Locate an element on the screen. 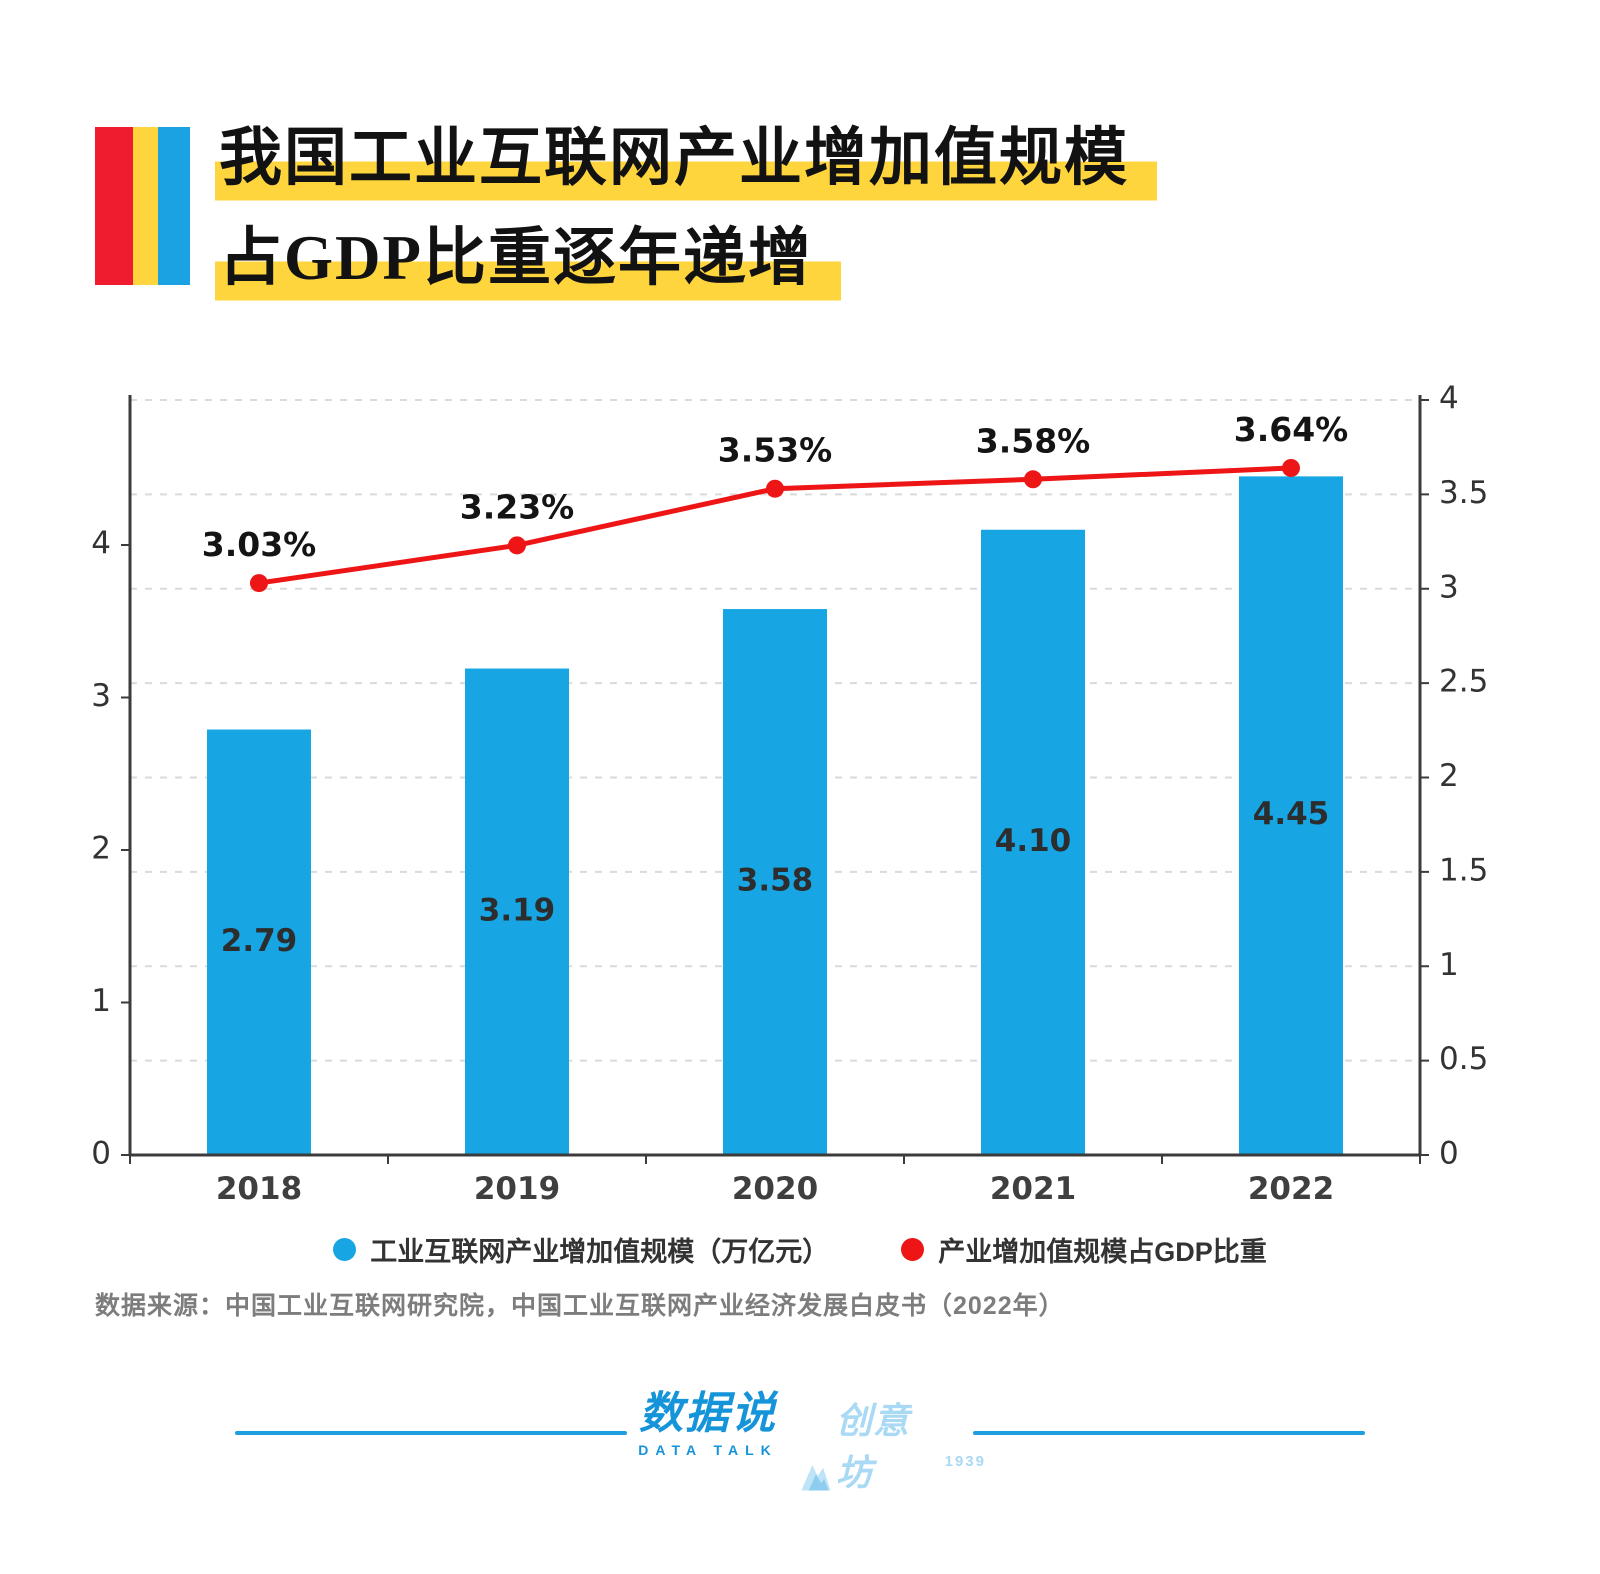 The height and width of the screenshot is (1574, 1600). left-axis-tick-3: 3 is located at coordinates (101, 696).